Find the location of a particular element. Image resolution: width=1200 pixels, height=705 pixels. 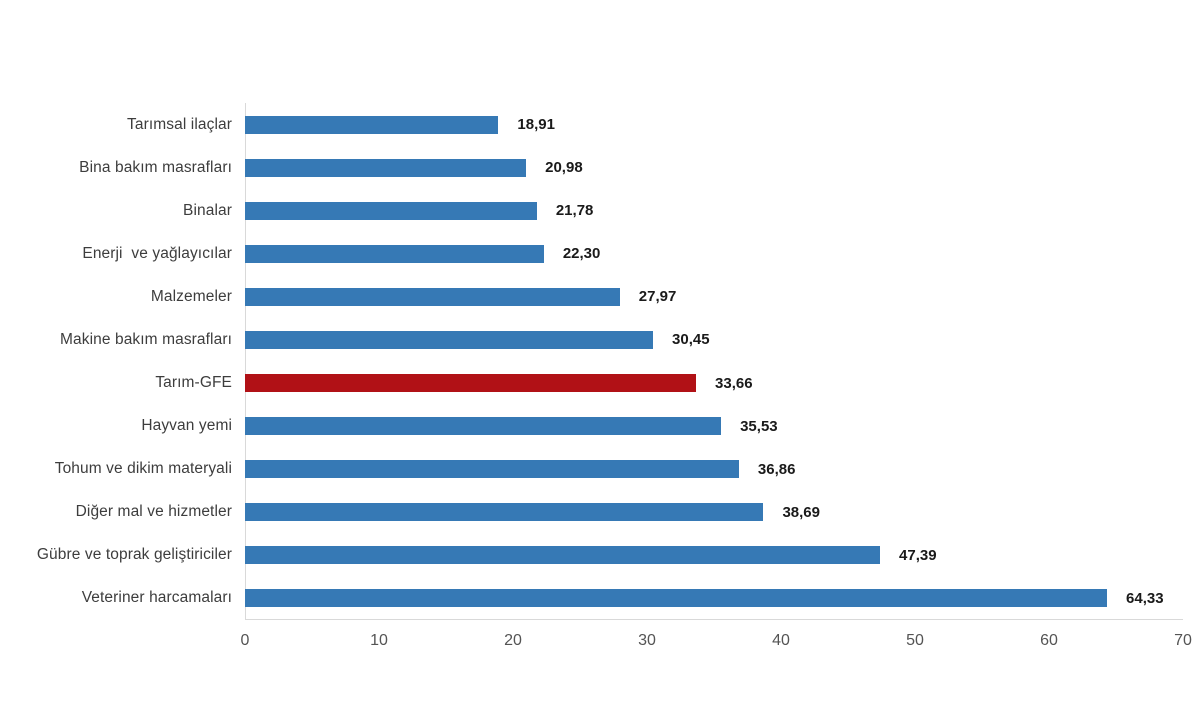

value-label: 20,98 is located at coordinates (564, 168).